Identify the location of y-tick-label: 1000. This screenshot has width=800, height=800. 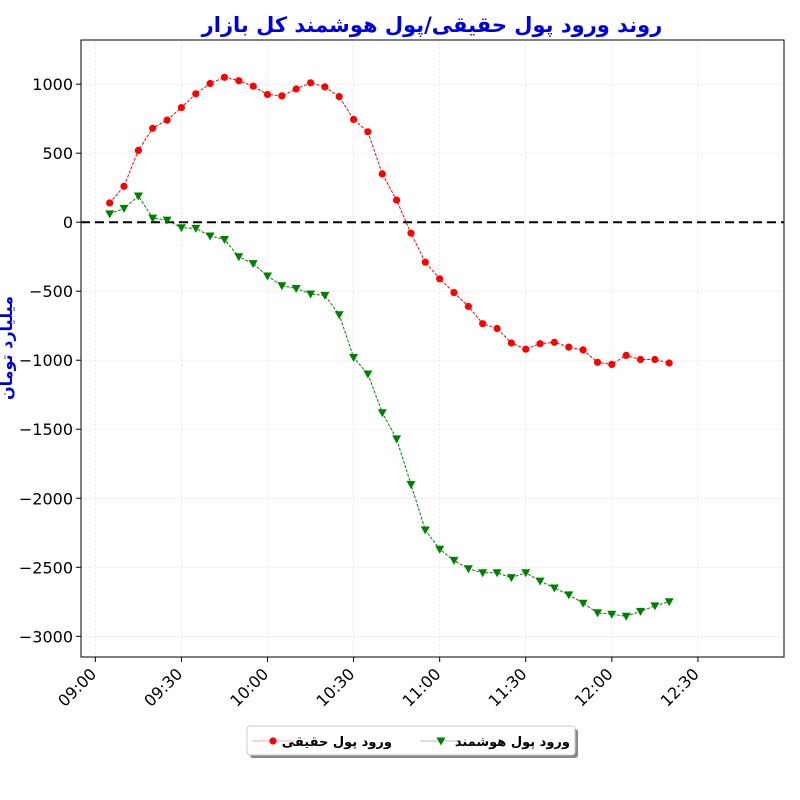
(52, 84).